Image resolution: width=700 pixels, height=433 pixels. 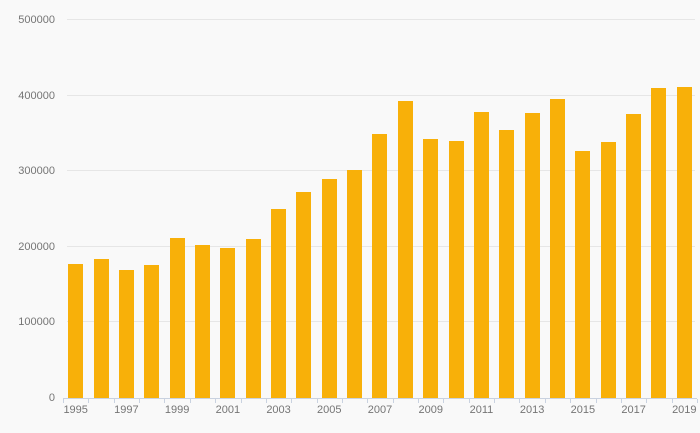 What do you see at coordinates (380, 266) in the screenshot?
I see `bar-2007` at bounding box center [380, 266].